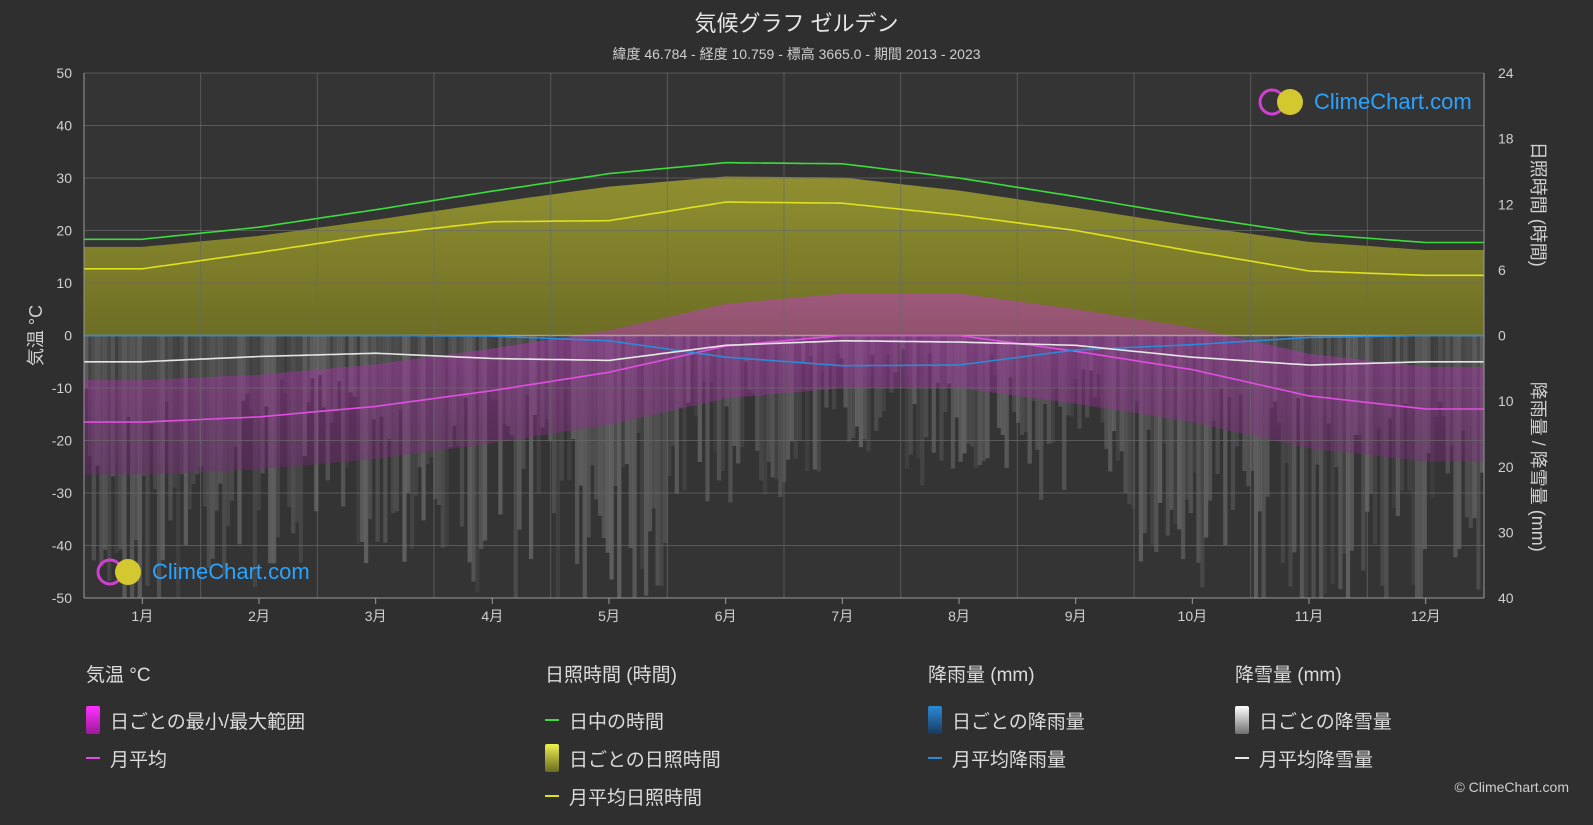 This screenshot has width=1593, height=825. I want to click on x-tick-label: 3月, so click(376, 616).